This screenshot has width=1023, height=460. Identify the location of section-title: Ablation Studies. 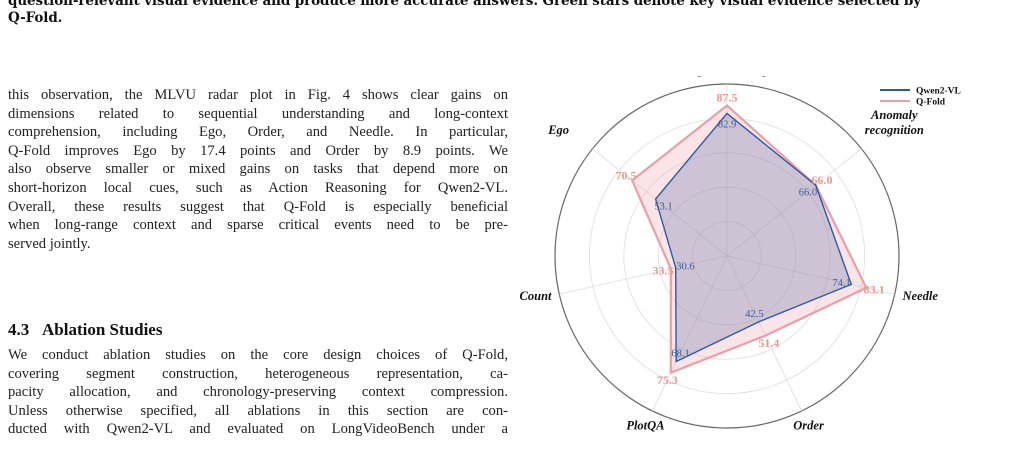
(102, 329).